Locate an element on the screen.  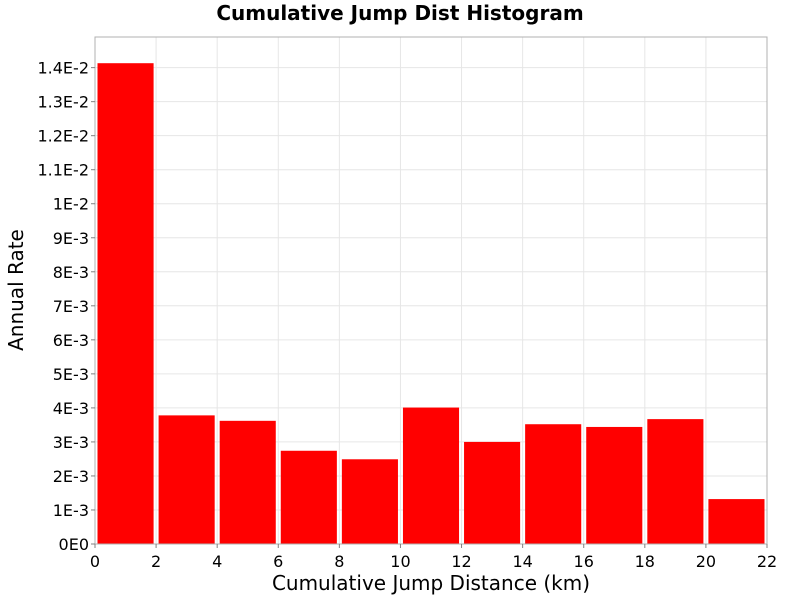
x-tick-label: 10 is located at coordinates (400, 561).